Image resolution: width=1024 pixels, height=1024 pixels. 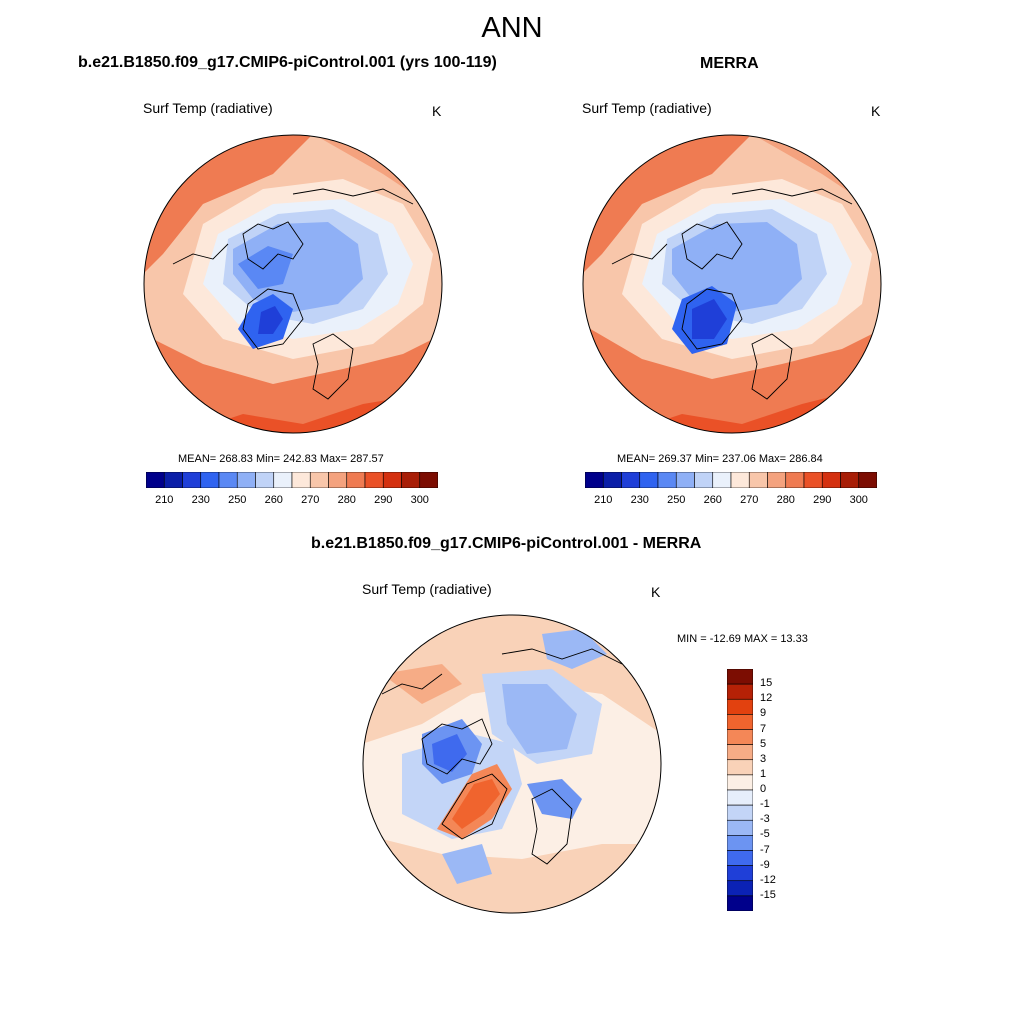 I want to click on panel-1-variable-label: Surf Temp (radiative), so click(x=208, y=108).